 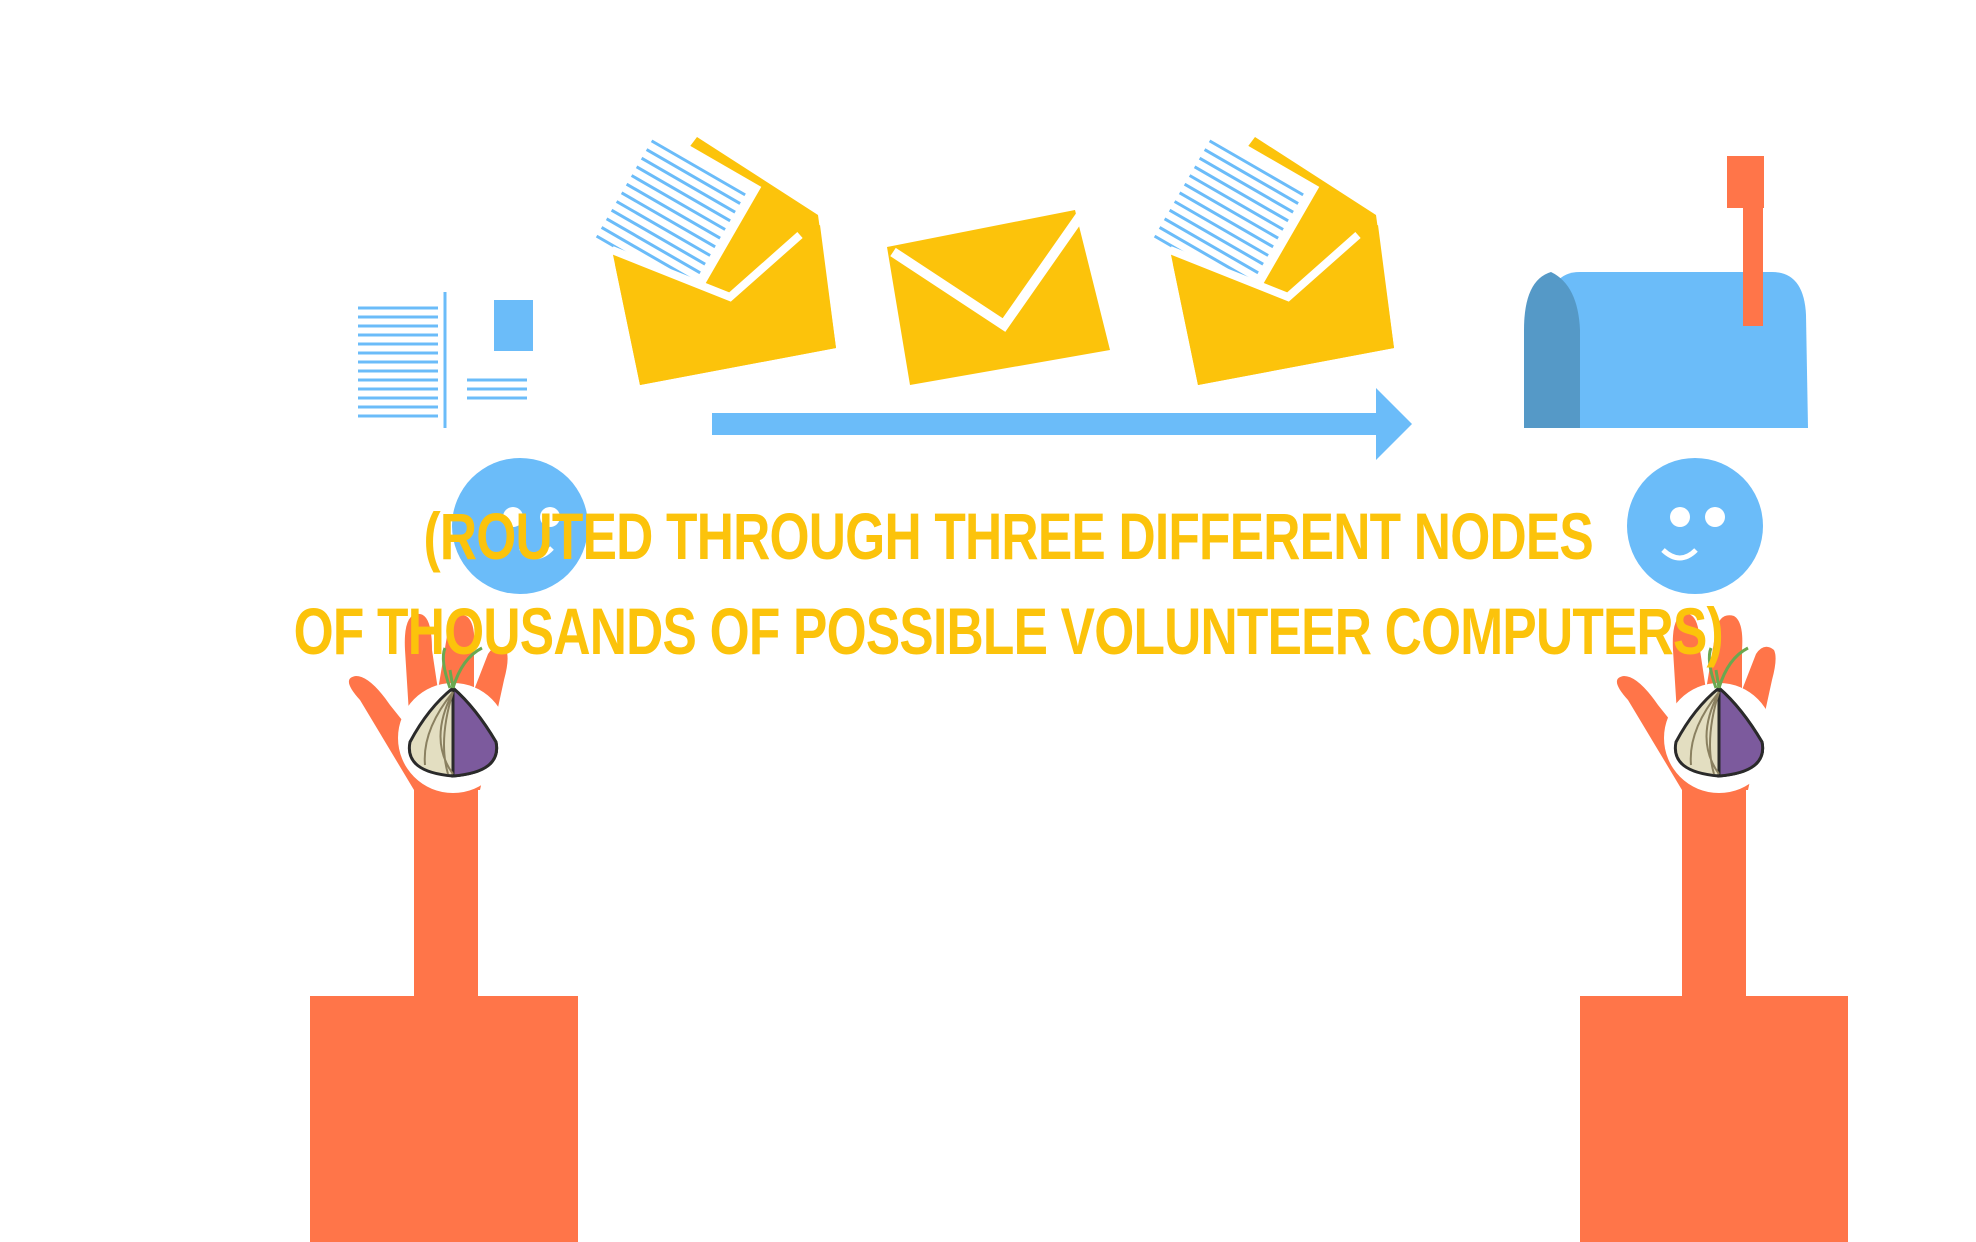 I want to click on sender-smiley-face-icon, so click(x=520, y=526).